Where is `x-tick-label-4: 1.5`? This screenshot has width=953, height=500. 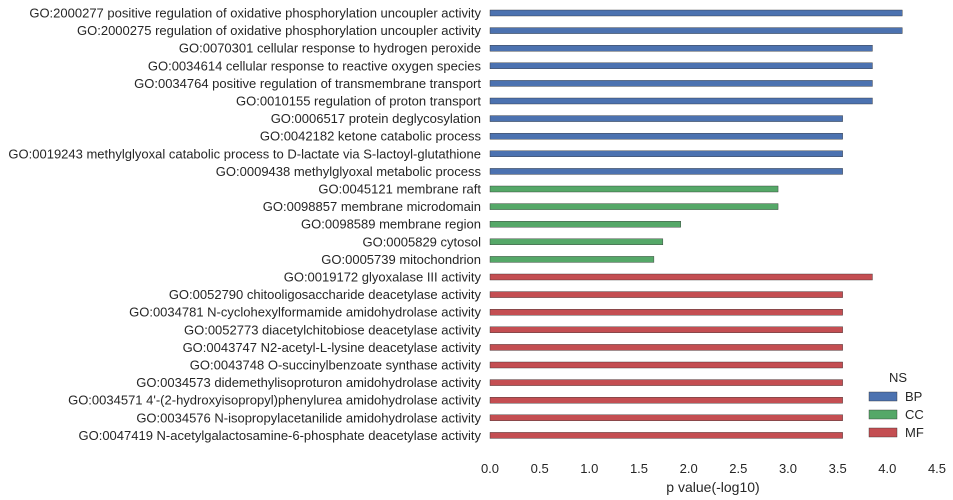
x-tick-label-4: 1.5 is located at coordinates (639, 468).